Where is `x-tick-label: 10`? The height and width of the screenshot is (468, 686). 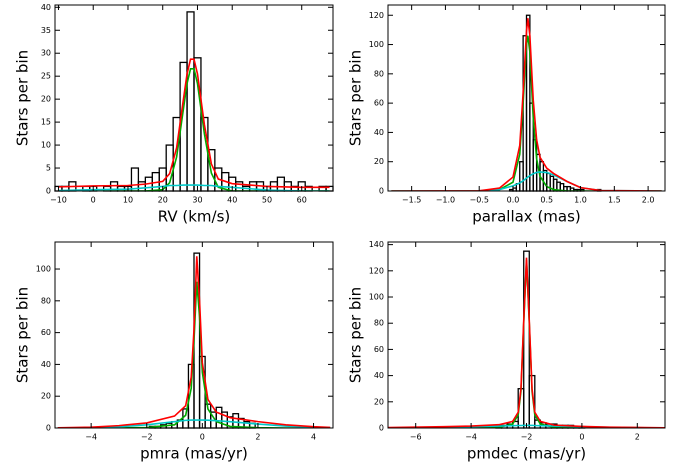 x-tick-label: 10 is located at coordinates (128, 200).